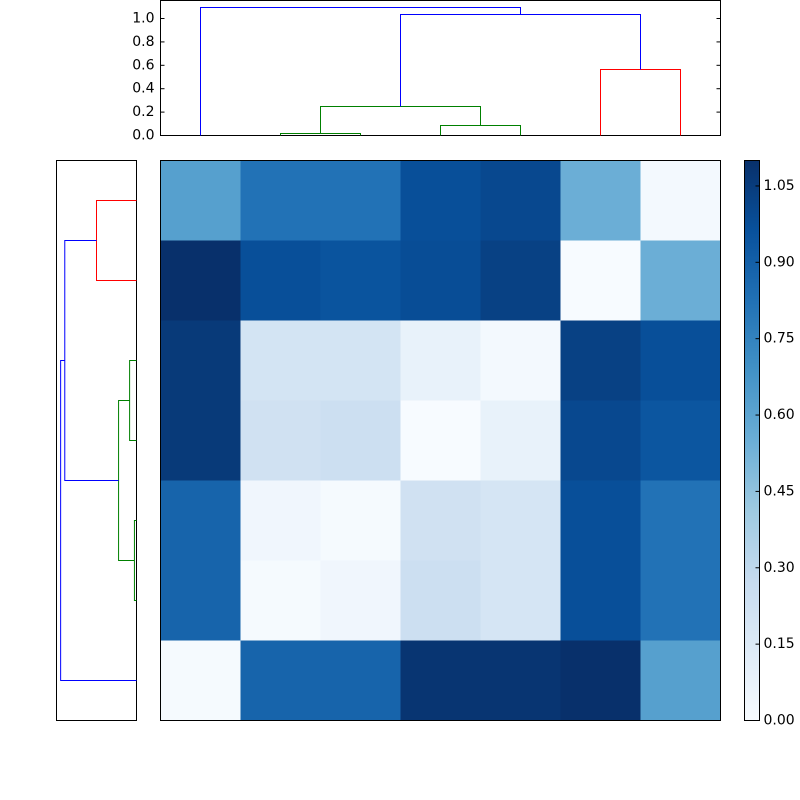 This screenshot has width=800, height=800. I want to click on colorbar-tick-label: 0.60, so click(779, 415).